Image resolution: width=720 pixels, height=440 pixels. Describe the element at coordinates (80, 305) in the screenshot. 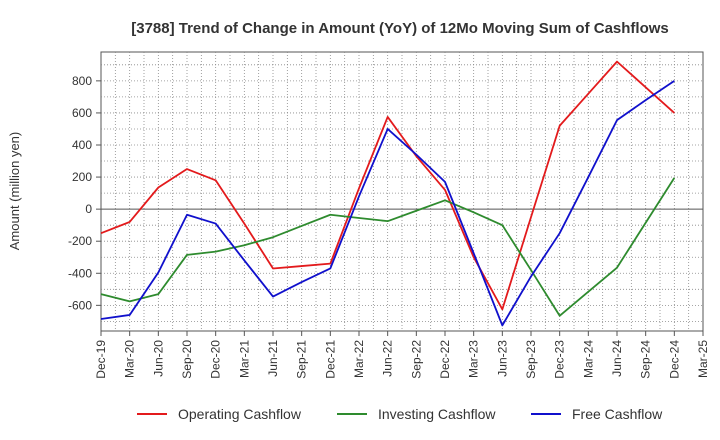

I see `y-tick-label: -600` at that location.